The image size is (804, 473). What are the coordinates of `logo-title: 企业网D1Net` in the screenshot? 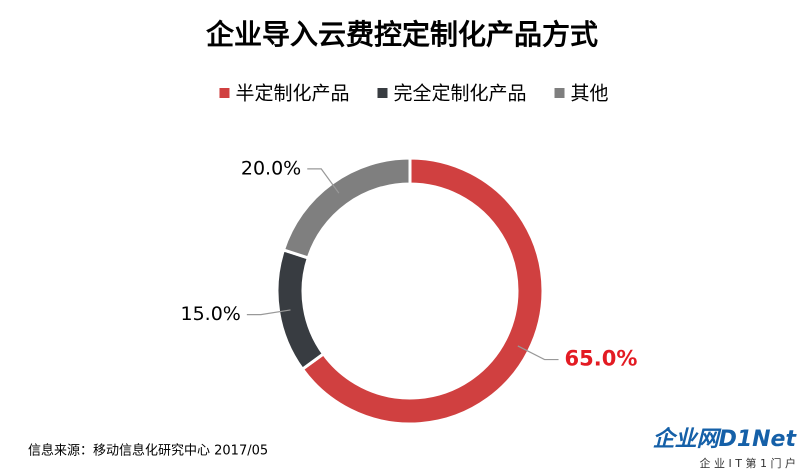 It's located at (725, 439).